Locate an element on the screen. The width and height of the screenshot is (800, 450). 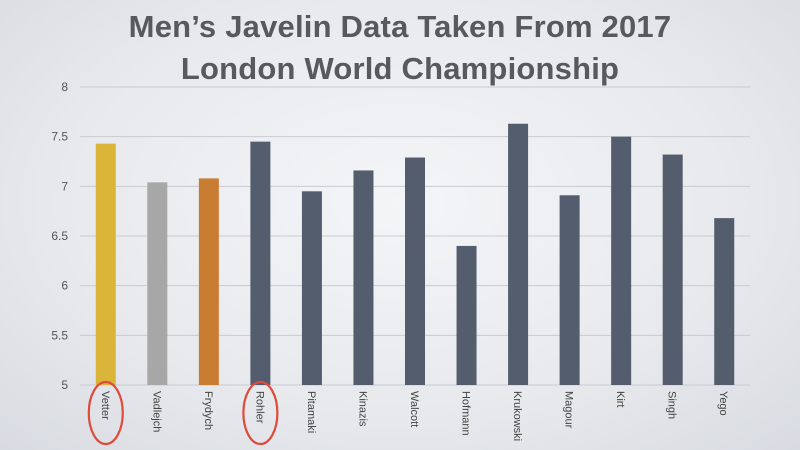
x-tick-label: Frydych is located at coordinates (208, 410).